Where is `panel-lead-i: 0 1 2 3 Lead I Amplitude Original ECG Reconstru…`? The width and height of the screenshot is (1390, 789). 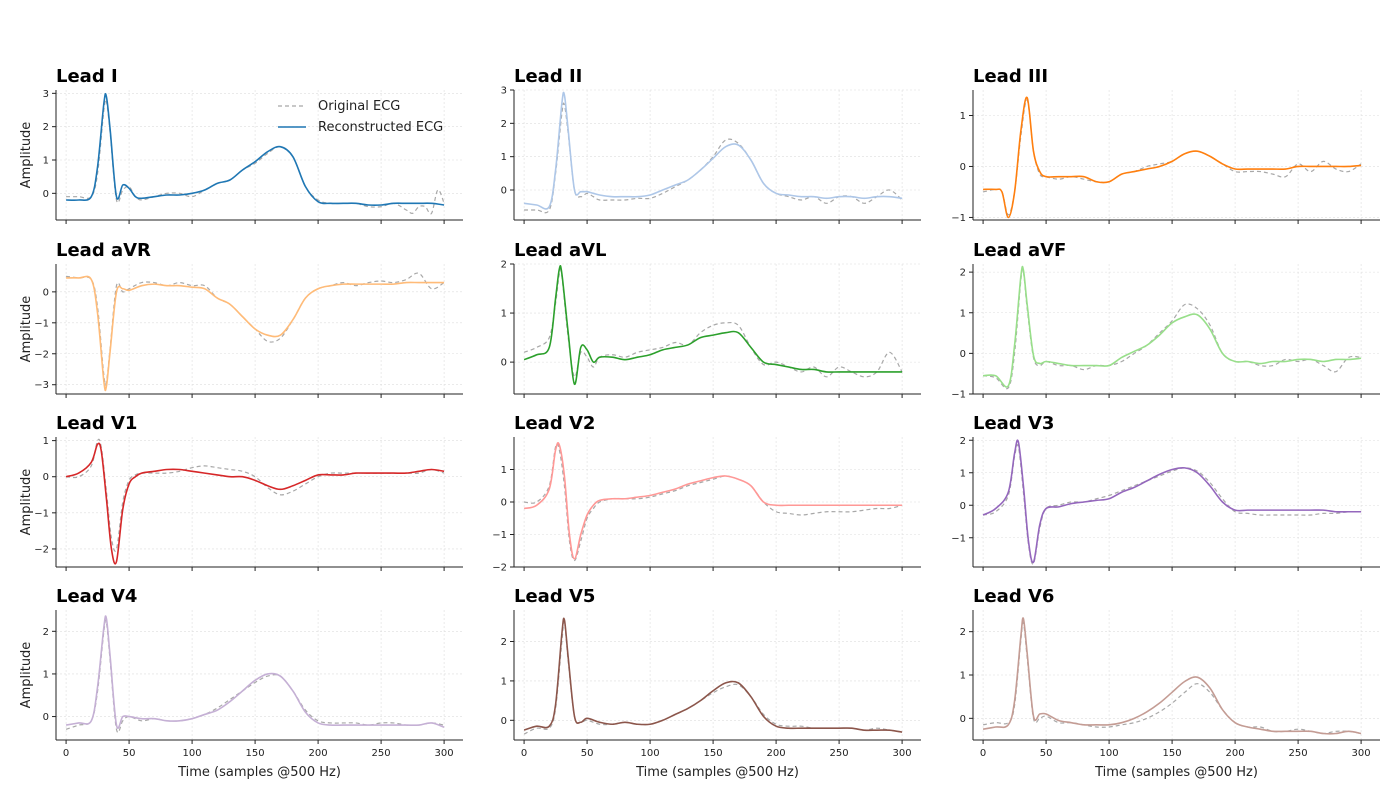 panel-lead-i: 0 1 2 3 Lead I Amplitude Original ECG Reconstru… is located at coordinates (241, 145).